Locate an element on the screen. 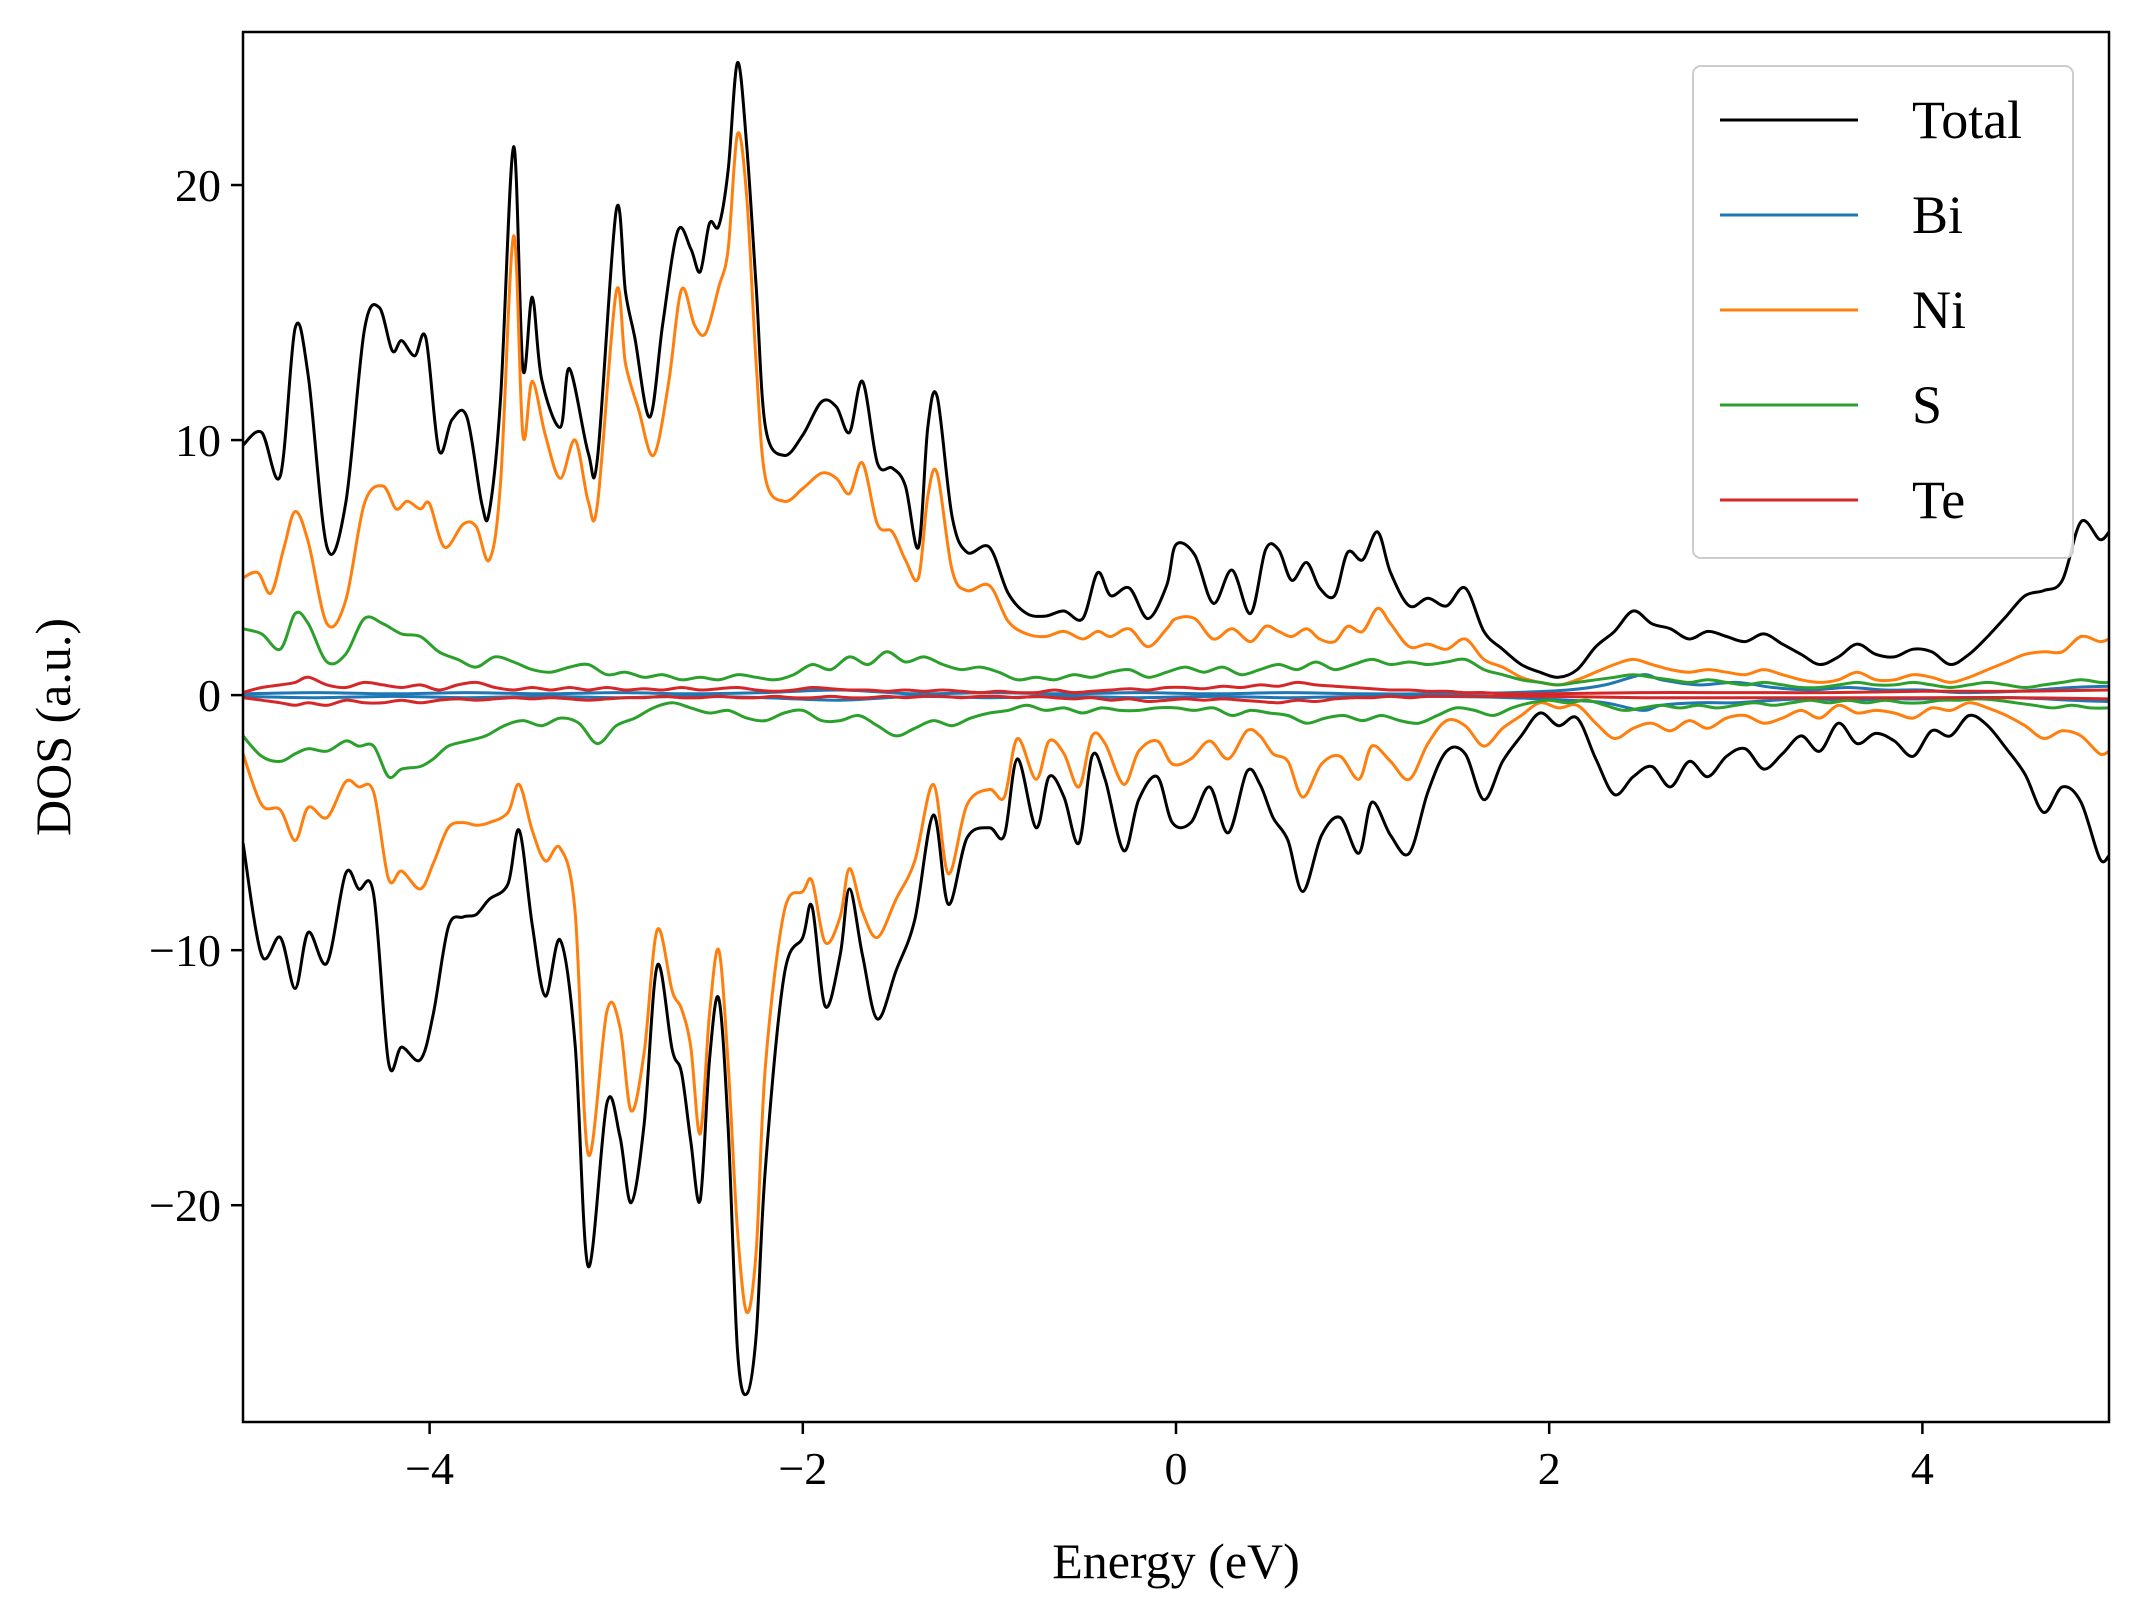  series-bi-spin-up is located at coordinates (1176, 684).